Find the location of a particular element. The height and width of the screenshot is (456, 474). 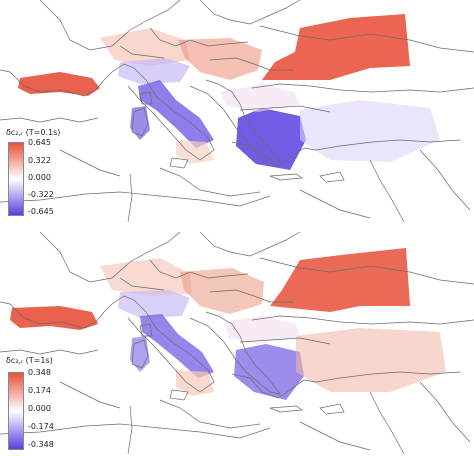

colorbar-tick-4: -0.322 is located at coordinates (41, 194).